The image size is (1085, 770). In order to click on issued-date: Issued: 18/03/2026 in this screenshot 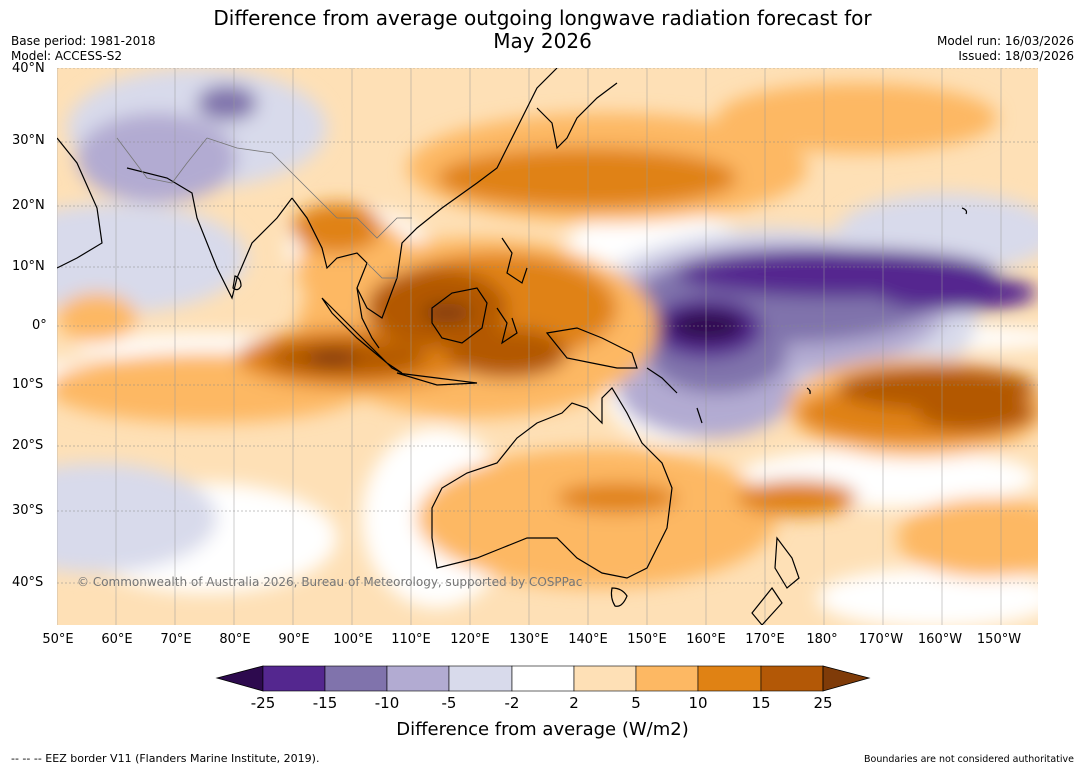, I will do `click(1016, 56)`.